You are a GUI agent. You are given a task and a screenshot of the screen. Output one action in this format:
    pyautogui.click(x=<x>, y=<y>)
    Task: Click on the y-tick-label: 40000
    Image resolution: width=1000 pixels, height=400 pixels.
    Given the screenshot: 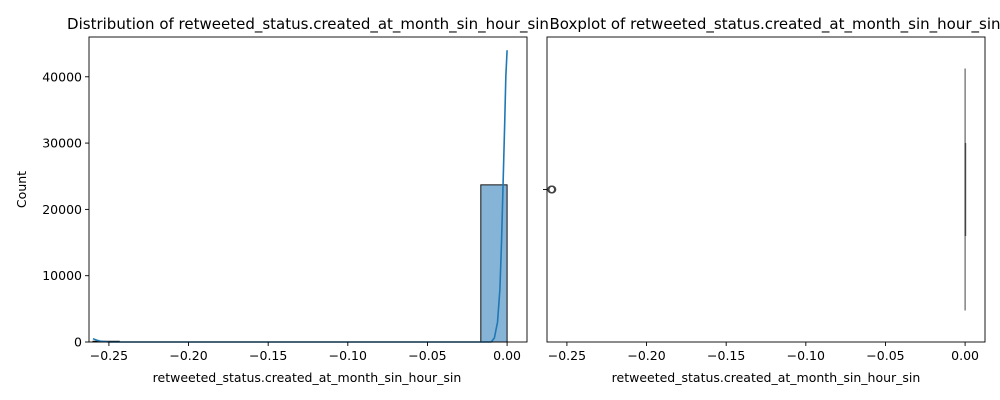 What is the action you would take?
    pyautogui.click(x=62, y=76)
    